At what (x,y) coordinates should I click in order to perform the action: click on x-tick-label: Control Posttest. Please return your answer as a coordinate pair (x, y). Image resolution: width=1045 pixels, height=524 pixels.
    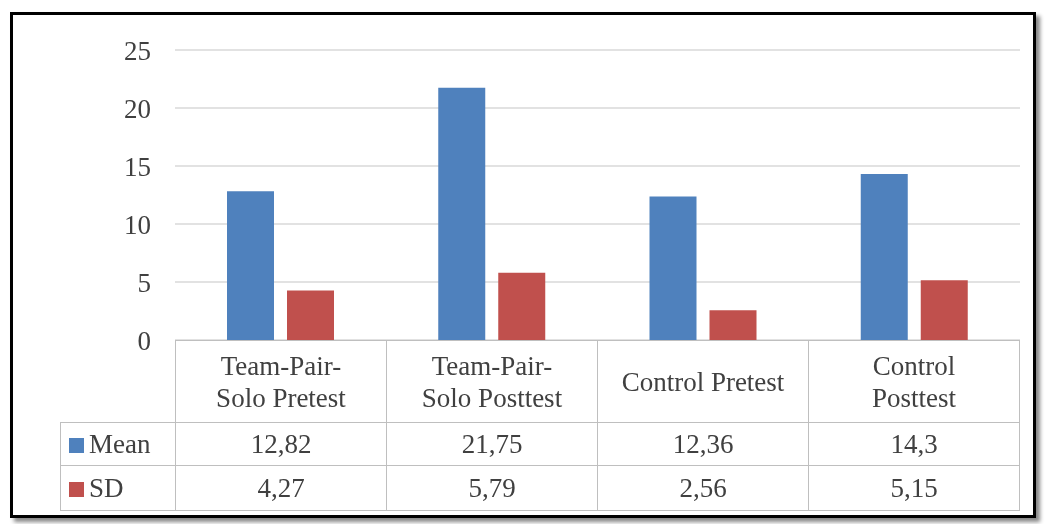
    Looking at the image, I should click on (914, 381).